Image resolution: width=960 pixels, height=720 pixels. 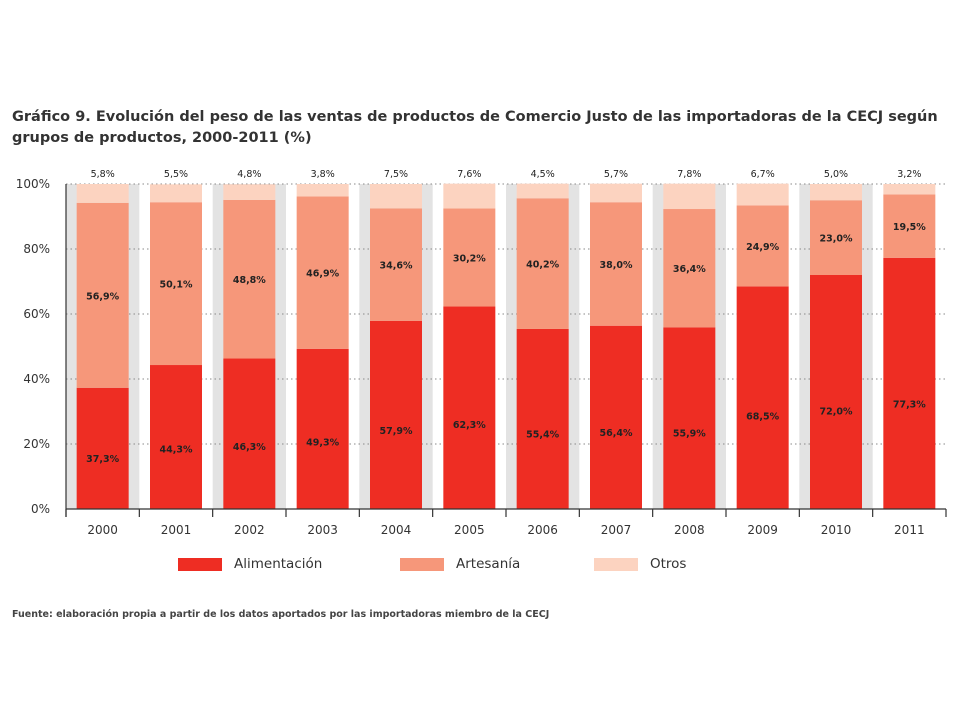 I want to click on x-tick-label: 2005, so click(x=469, y=530).